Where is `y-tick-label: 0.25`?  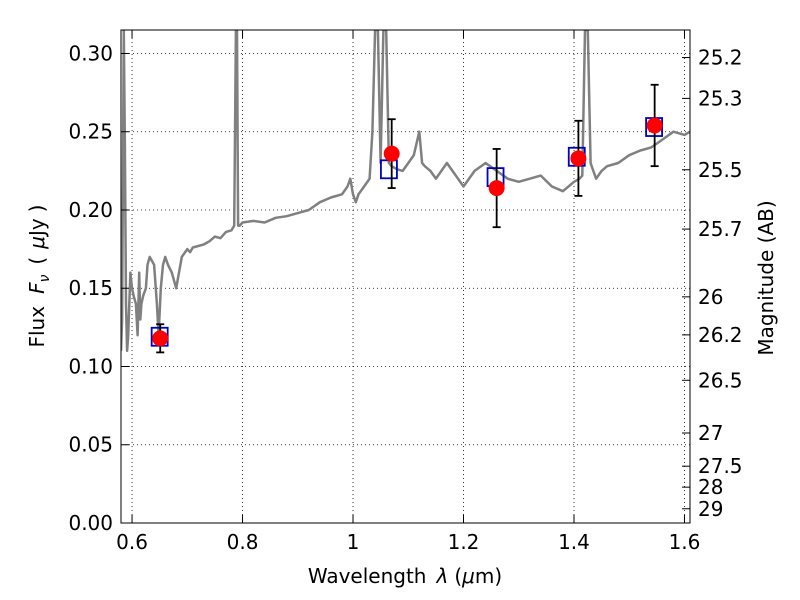 y-tick-label: 0.25 is located at coordinates (90, 132).